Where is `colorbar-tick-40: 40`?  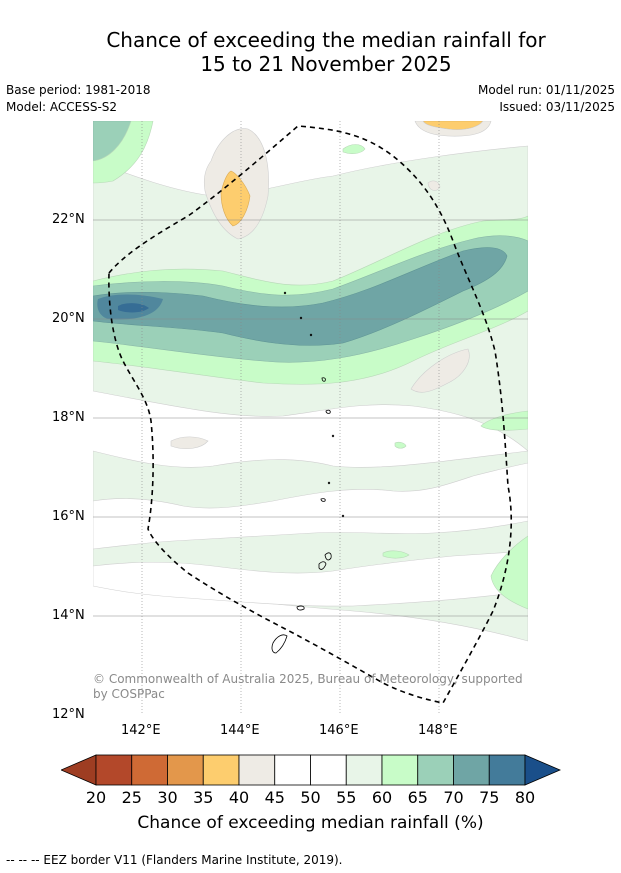 colorbar-tick-40: 40 is located at coordinates (239, 797).